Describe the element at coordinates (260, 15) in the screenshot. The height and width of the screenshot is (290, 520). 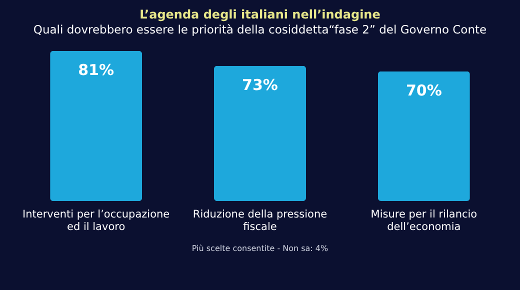
I see `chart-title: L’agenda degli italiani nell’indagine` at that location.